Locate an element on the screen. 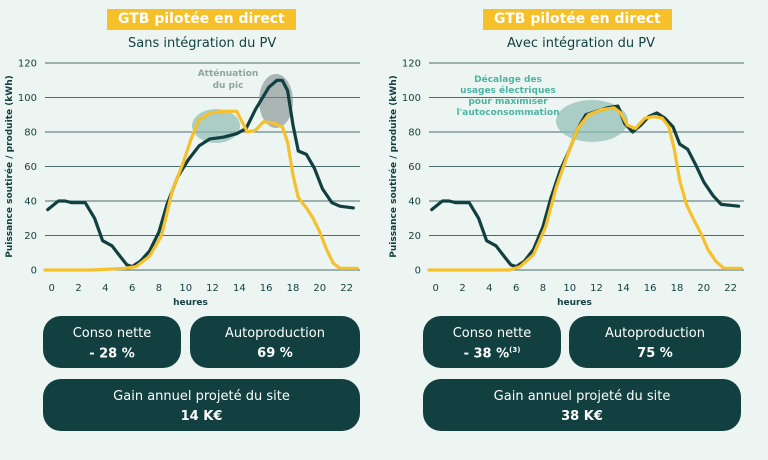 This screenshot has width=768, height=460. autoproduction-card: Autoproduction 69 % is located at coordinates (275, 342).